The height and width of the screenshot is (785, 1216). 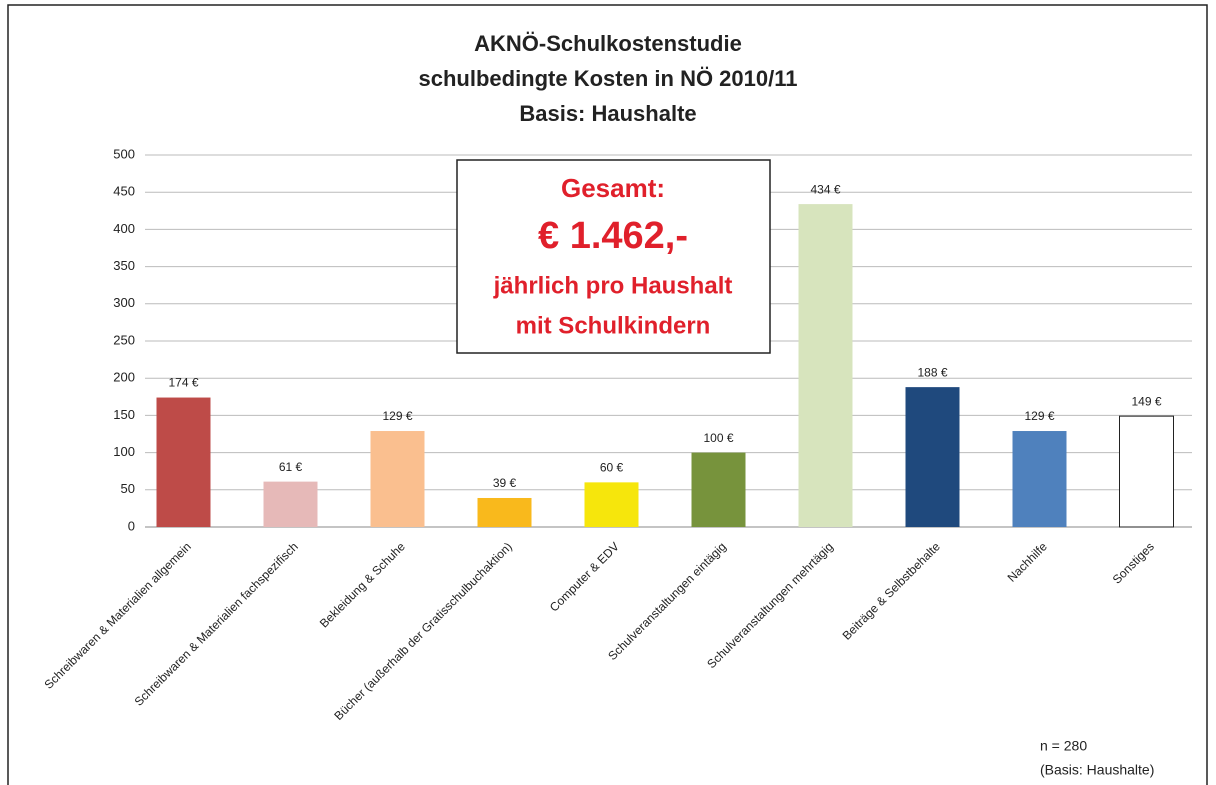 I want to click on annotation: mit Schulkindern, so click(x=613, y=325).